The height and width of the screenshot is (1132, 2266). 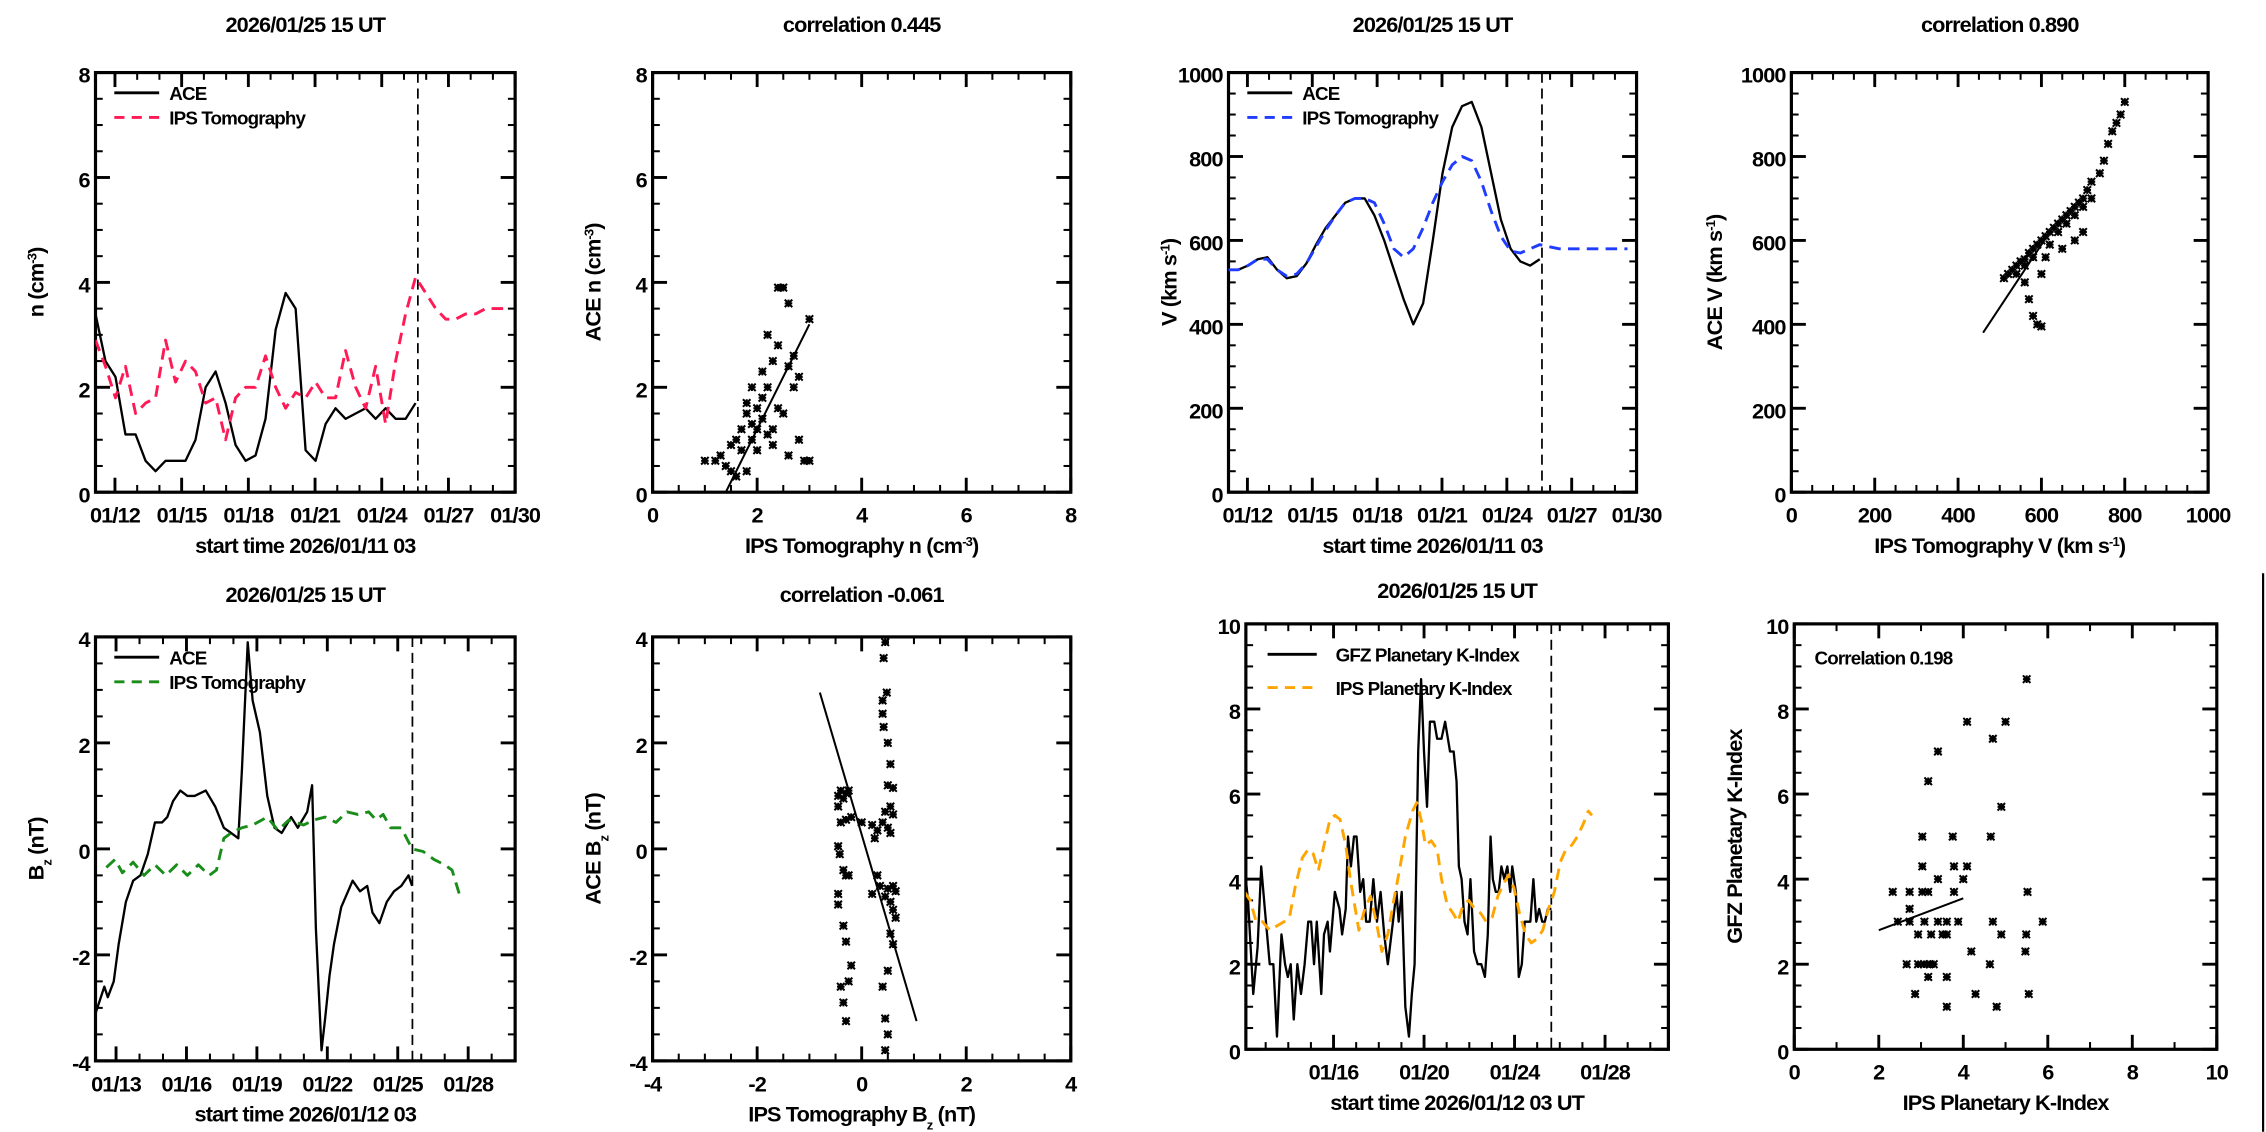 What do you see at coordinates (1201, 75) in the screenshot?
I see `y-tick-label: 1000` at bounding box center [1201, 75].